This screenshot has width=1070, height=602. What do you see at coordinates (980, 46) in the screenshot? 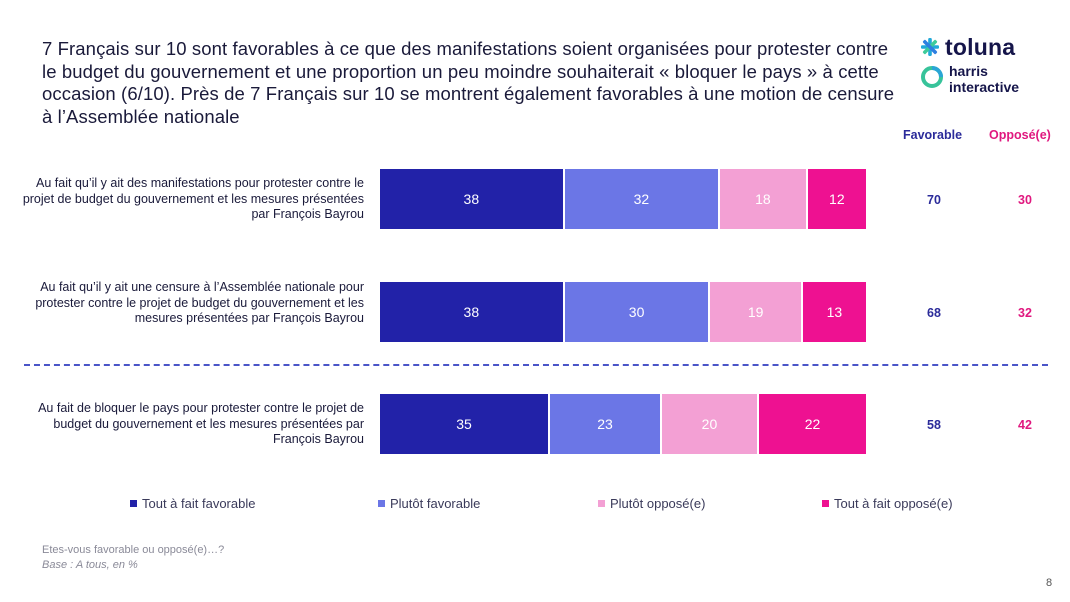
I see `toluna-wordmark: toluna` at bounding box center [980, 46].